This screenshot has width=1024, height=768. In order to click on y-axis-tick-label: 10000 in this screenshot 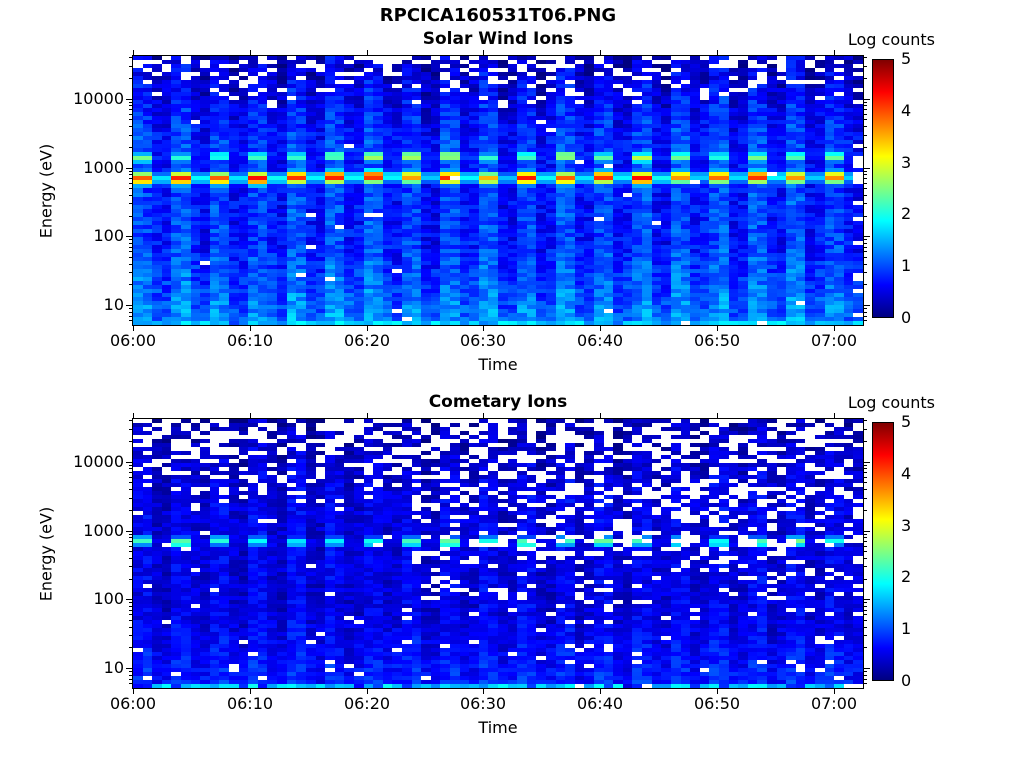, I will do `click(98, 461)`.